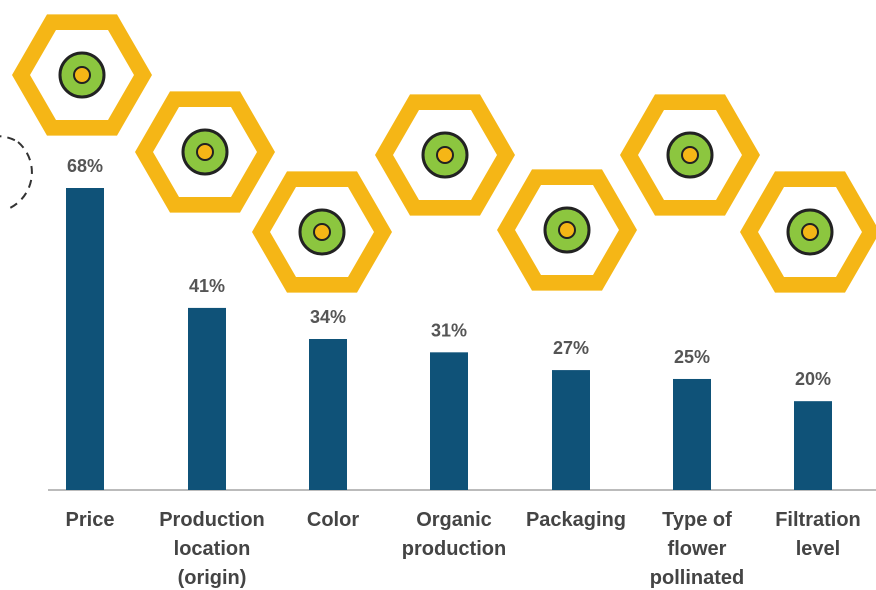 The width and height of the screenshot is (876, 590). I want to click on category-label: Production location (origin), so click(212, 549).